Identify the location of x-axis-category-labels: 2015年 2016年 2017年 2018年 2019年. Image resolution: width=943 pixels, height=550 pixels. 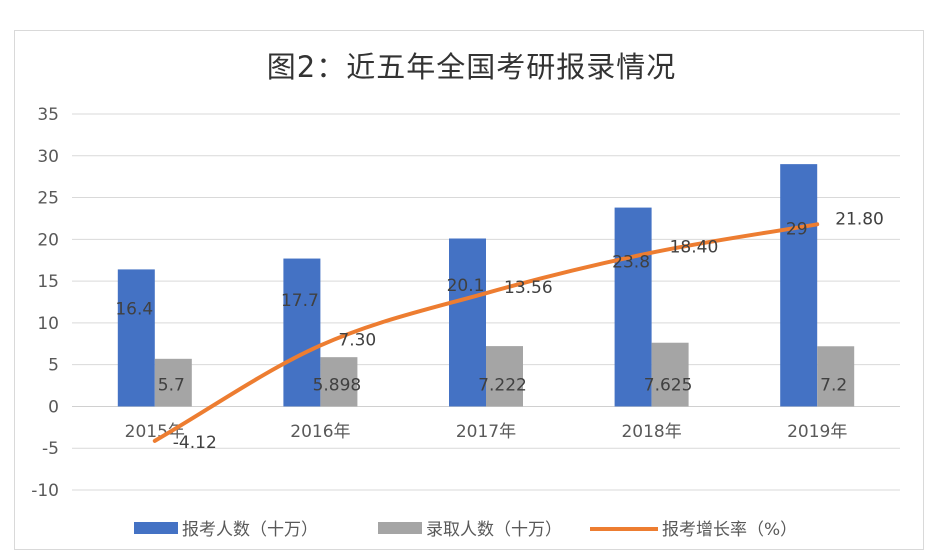
(486, 432).